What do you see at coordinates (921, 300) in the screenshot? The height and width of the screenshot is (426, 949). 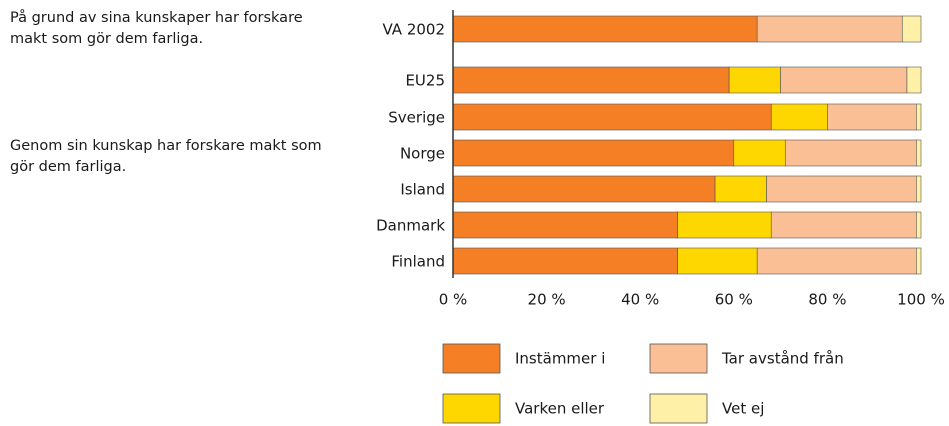 I see `x-tick-label: 100 %` at bounding box center [921, 300].